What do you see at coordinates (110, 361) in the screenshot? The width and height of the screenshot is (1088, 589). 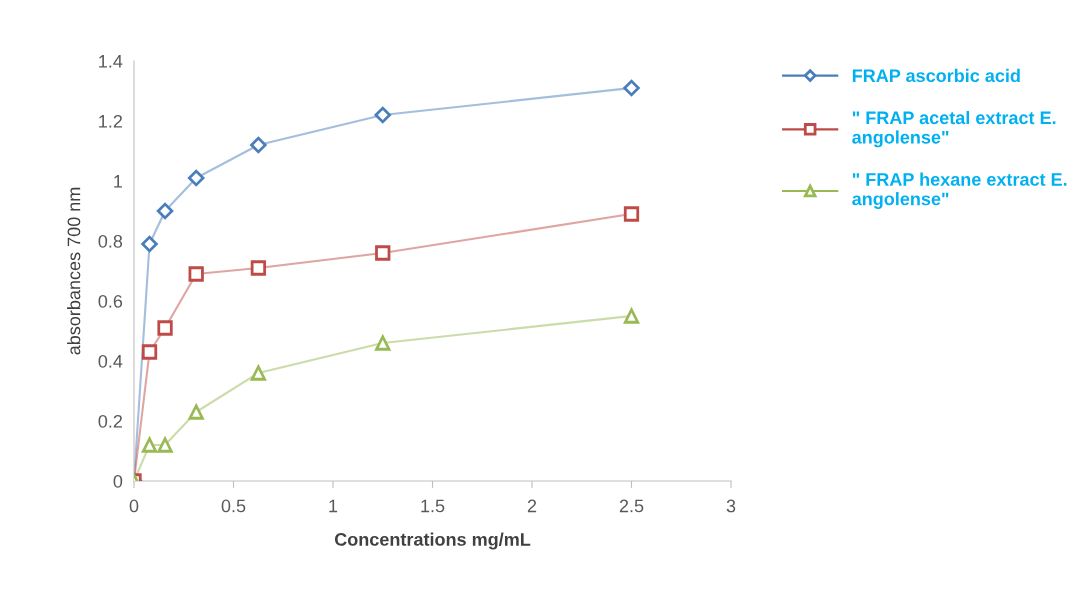 I see `y-tick-label: 0.4` at bounding box center [110, 361].